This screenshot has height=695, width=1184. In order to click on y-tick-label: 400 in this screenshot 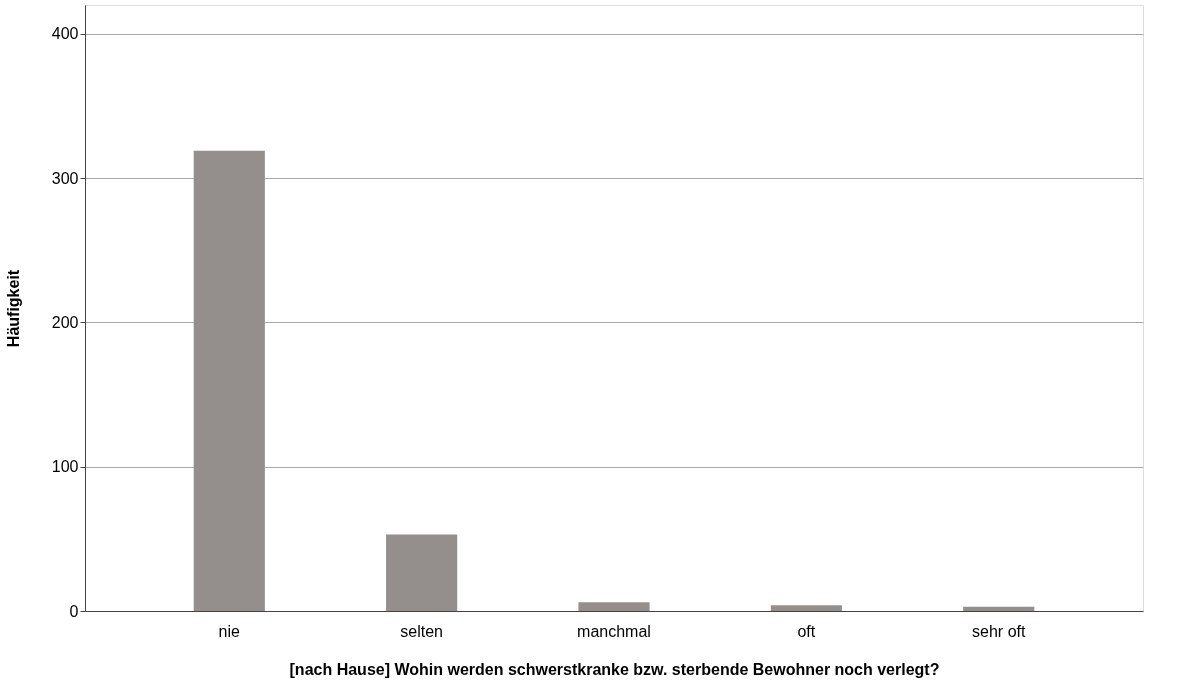, I will do `click(65, 34)`.